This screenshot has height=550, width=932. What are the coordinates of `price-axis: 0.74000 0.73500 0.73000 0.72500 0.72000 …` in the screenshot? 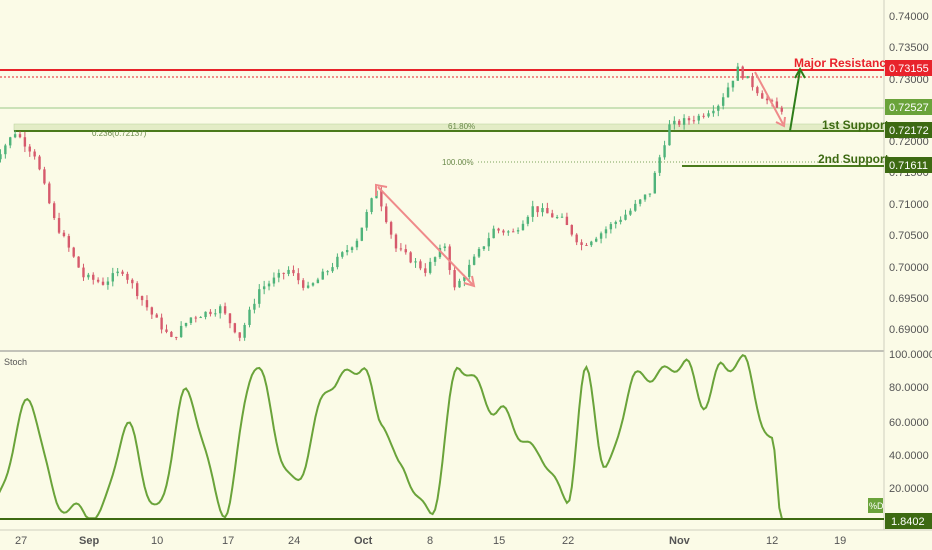 It's located at (909, 173).